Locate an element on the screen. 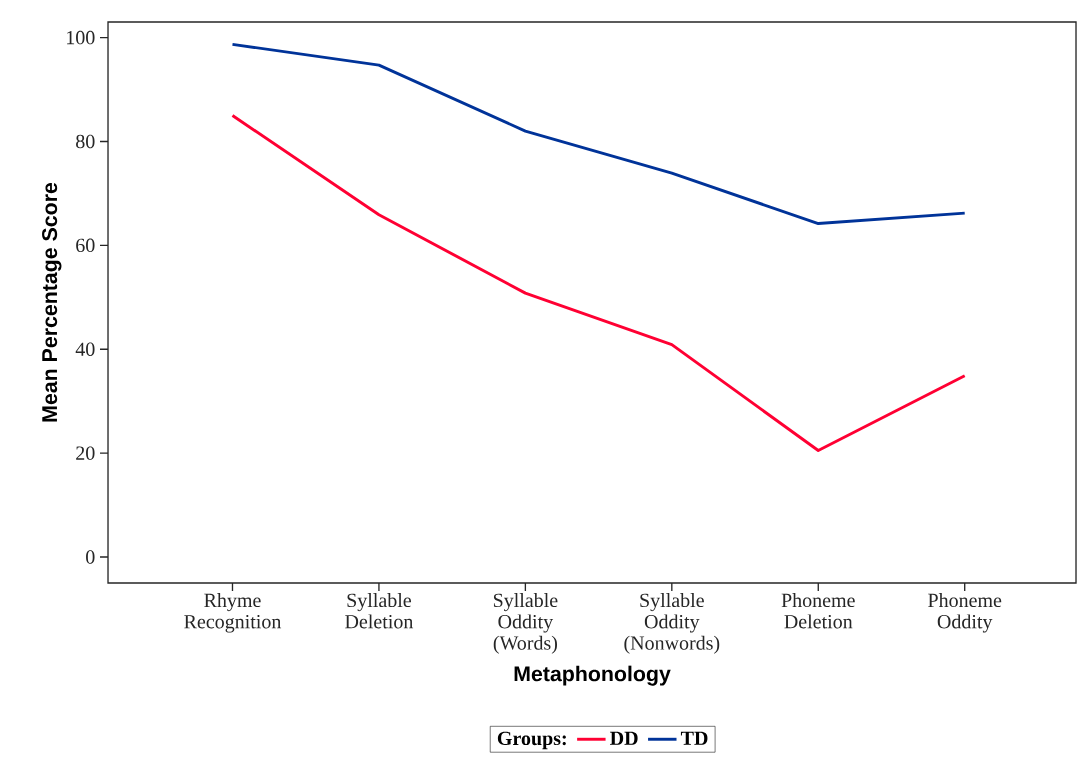 Image resolution: width=1078 pixels, height=771 pixels. y-tick-label: 40 is located at coordinates (85, 349).